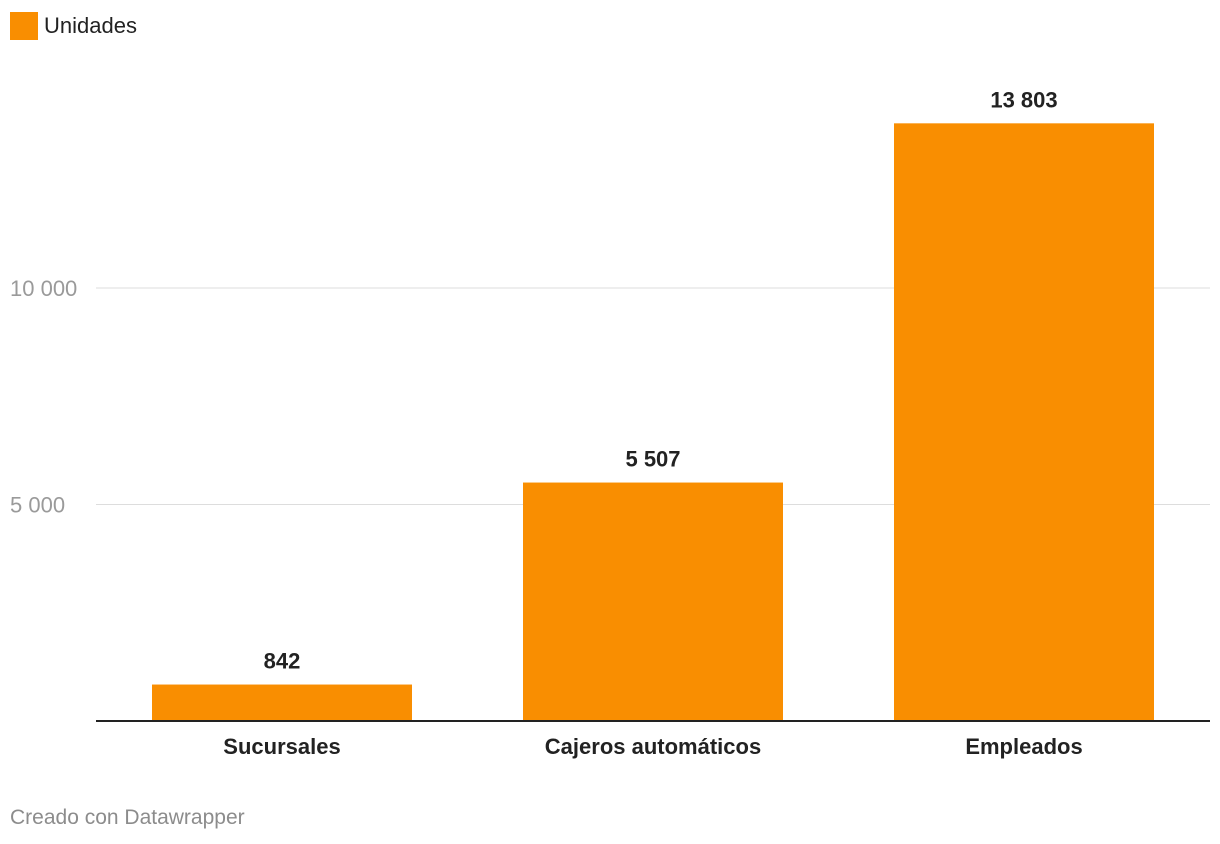  Describe the element at coordinates (127, 817) in the screenshot. I see `footer-credit: Creado con Datawrapper` at that location.